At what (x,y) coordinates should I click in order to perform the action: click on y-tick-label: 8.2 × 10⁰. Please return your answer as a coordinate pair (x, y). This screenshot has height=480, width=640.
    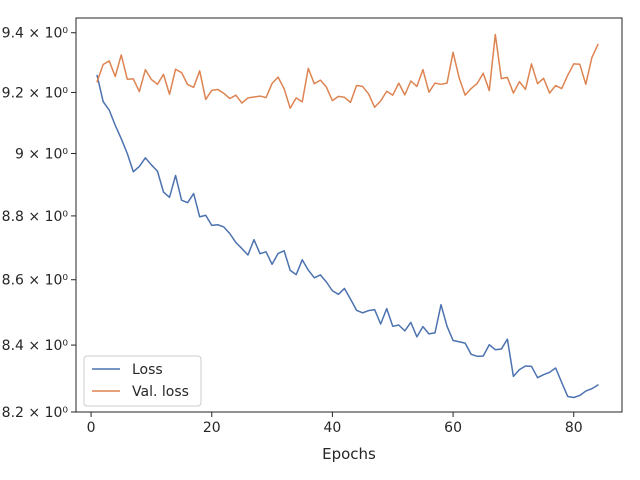
    Looking at the image, I should click on (35, 413).